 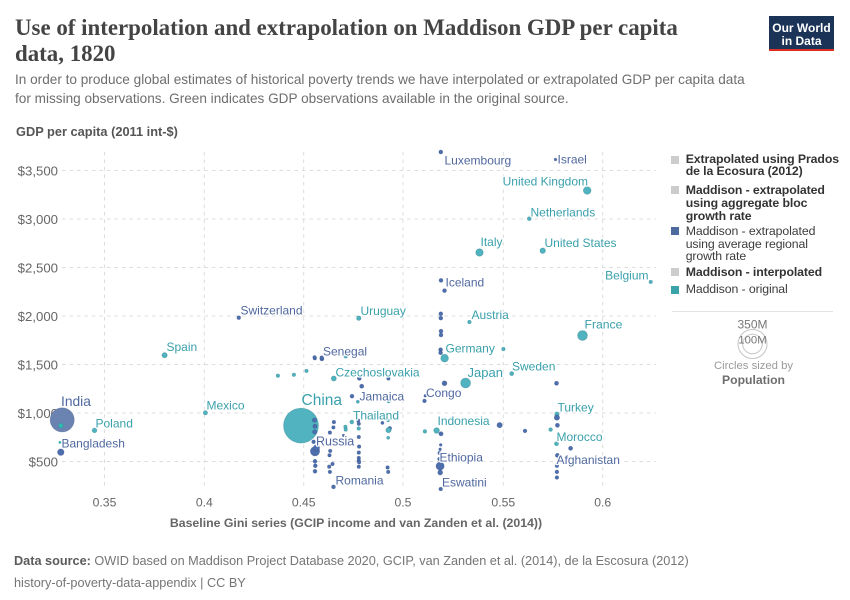 I want to click on svg-text: United States, so click(x=581, y=243).